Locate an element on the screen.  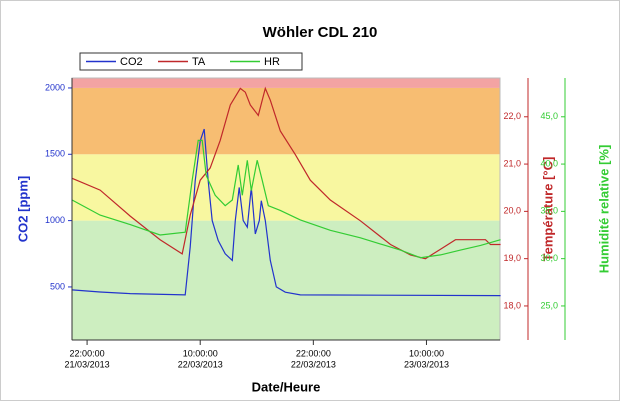
y-tick-label: 18,0 is located at coordinates (512, 305).